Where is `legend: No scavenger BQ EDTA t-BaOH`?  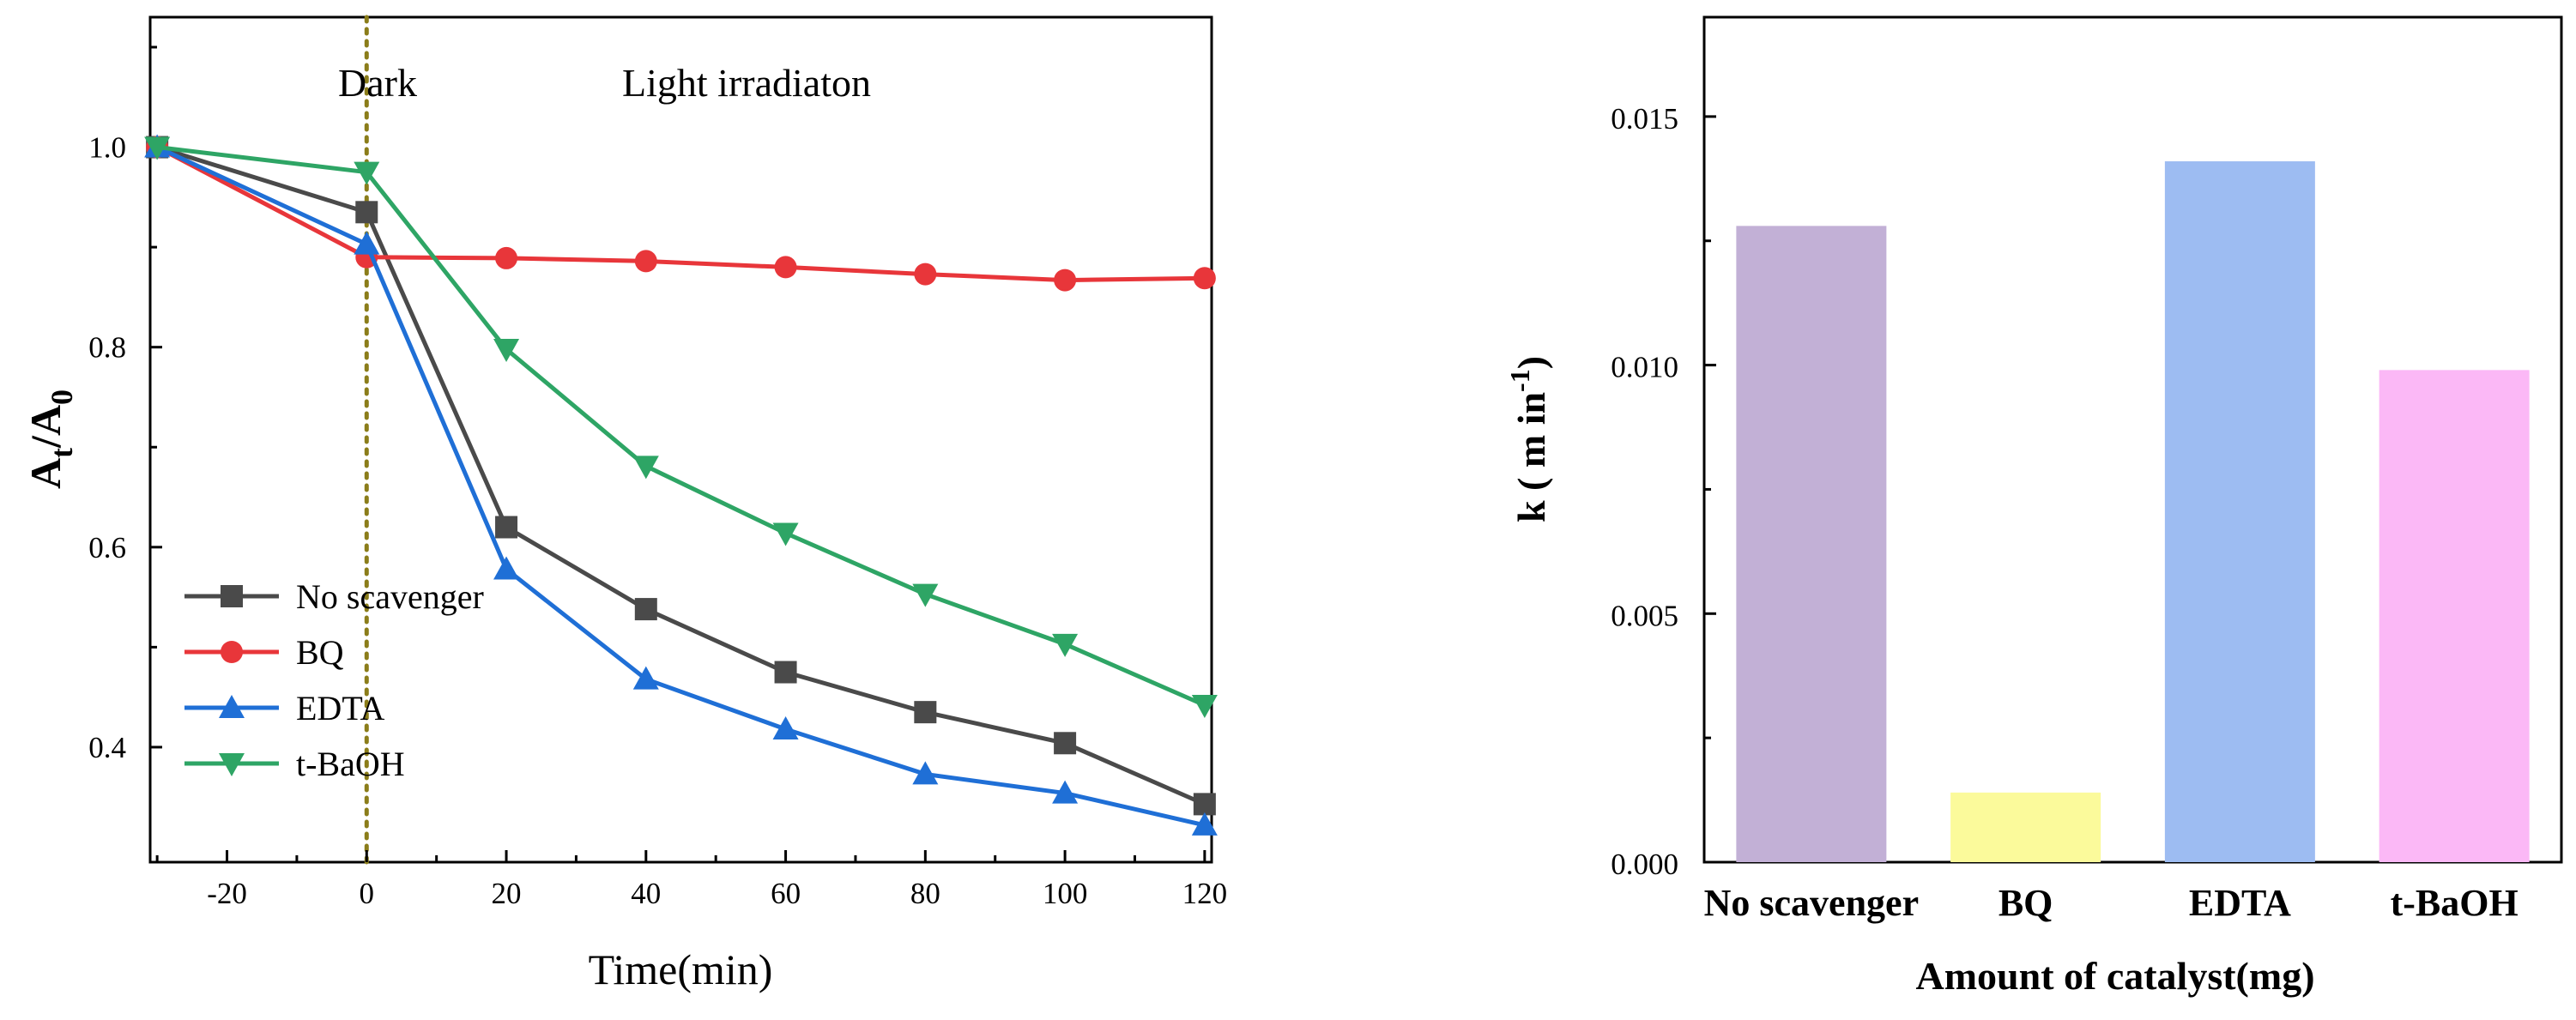
legend: No scavenger BQ EDTA t-BaOH is located at coordinates (334, 680).